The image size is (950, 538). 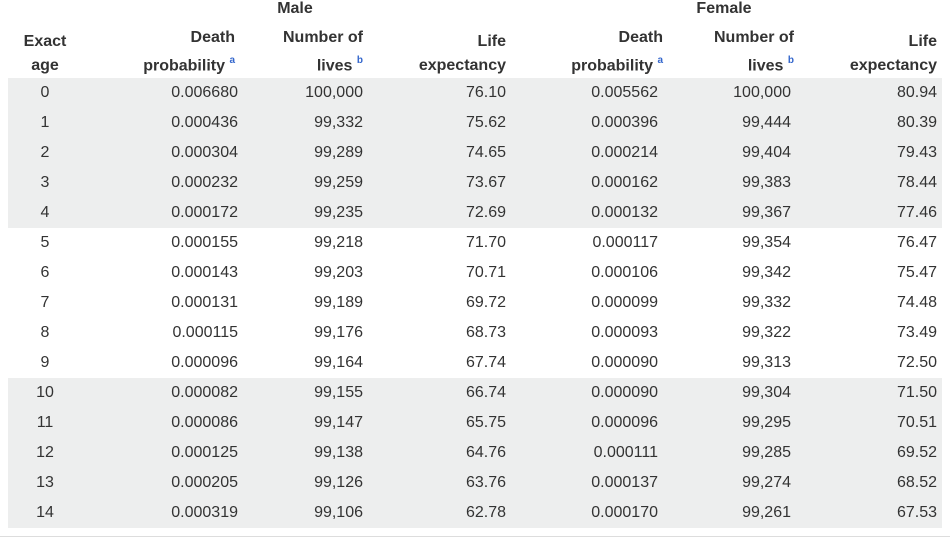 I want to click on header-female-death-line1: Death, so click(x=640, y=37).